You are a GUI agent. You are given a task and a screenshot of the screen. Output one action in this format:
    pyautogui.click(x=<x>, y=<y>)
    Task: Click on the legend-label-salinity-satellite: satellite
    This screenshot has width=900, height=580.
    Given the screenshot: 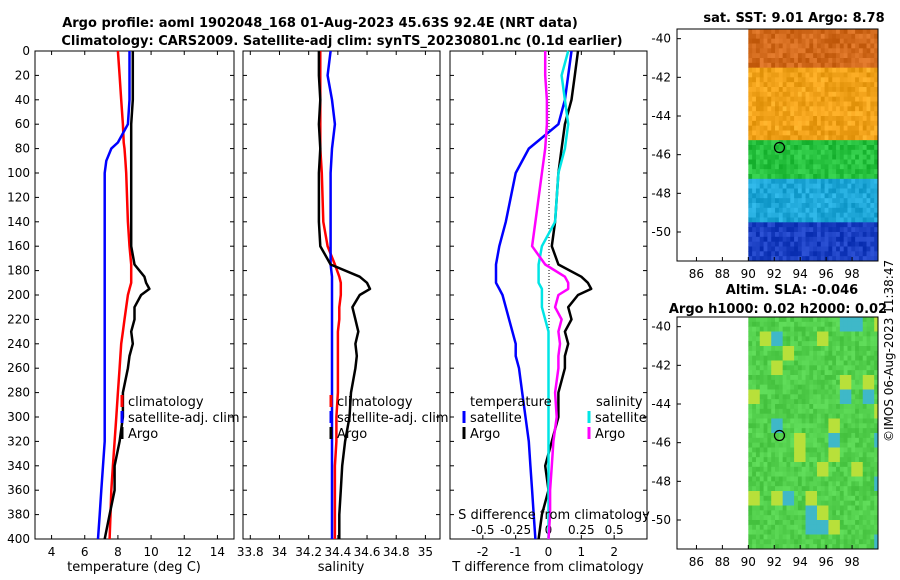 What is the action you would take?
    pyautogui.click(x=621, y=418)
    